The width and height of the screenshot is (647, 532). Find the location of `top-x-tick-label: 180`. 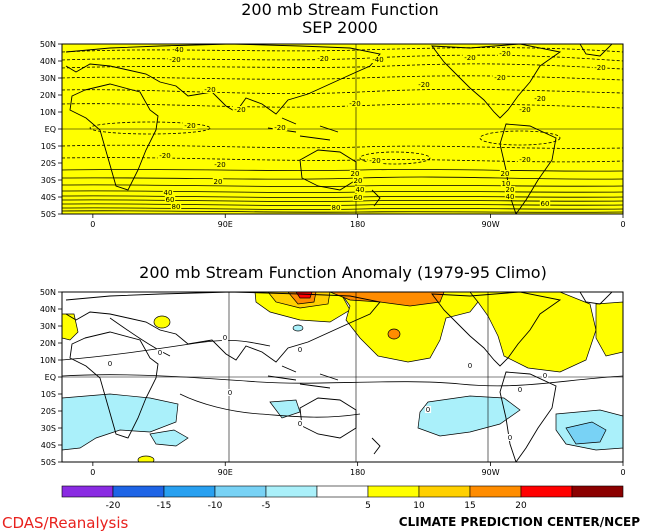

top-x-tick-label: 180 is located at coordinates (357, 224).